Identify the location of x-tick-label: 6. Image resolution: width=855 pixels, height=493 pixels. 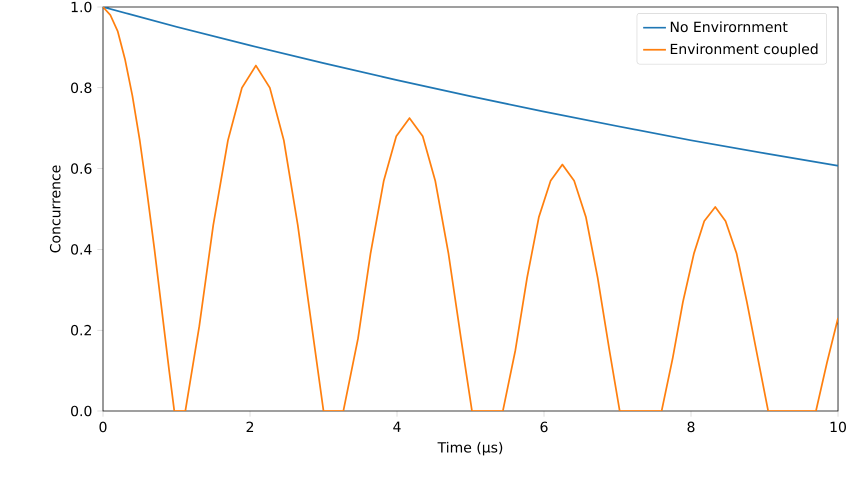
(544, 427).